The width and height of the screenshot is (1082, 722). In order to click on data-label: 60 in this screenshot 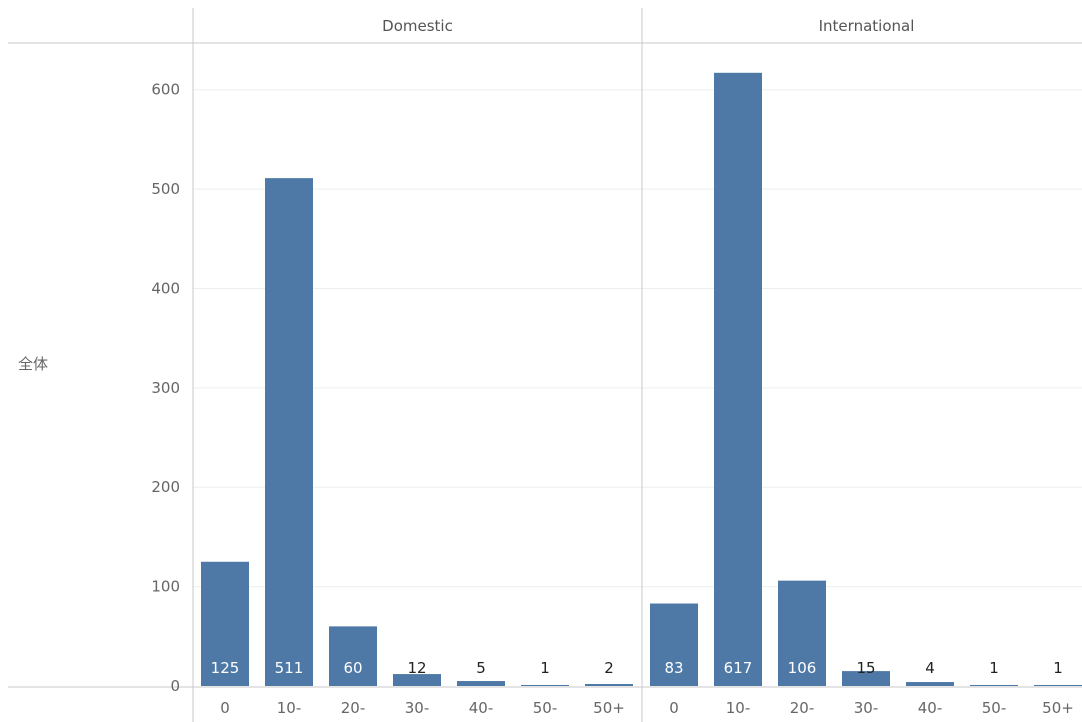, I will do `click(352, 668)`.